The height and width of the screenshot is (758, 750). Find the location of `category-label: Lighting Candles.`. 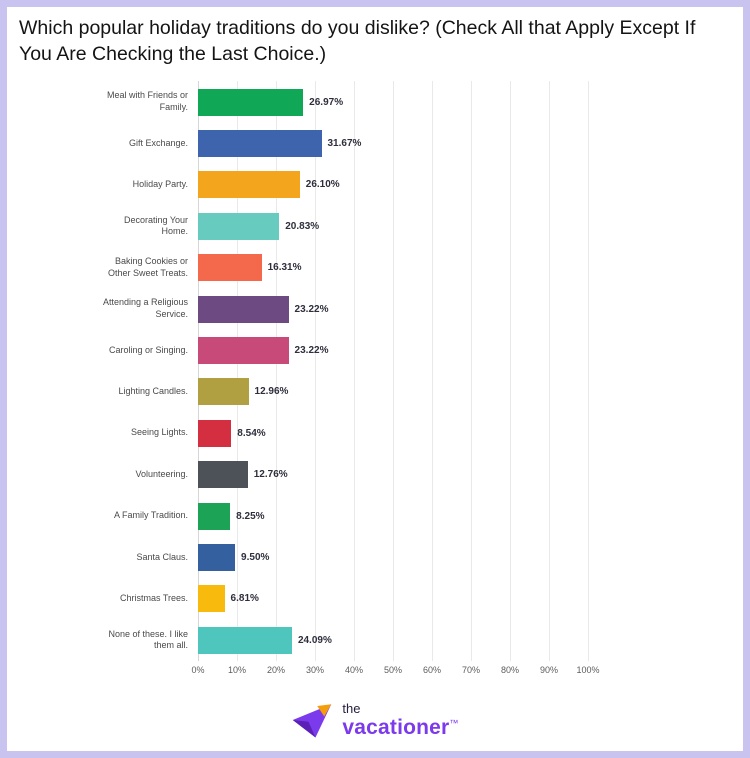

category-label: Lighting Candles. is located at coordinates (153, 391).